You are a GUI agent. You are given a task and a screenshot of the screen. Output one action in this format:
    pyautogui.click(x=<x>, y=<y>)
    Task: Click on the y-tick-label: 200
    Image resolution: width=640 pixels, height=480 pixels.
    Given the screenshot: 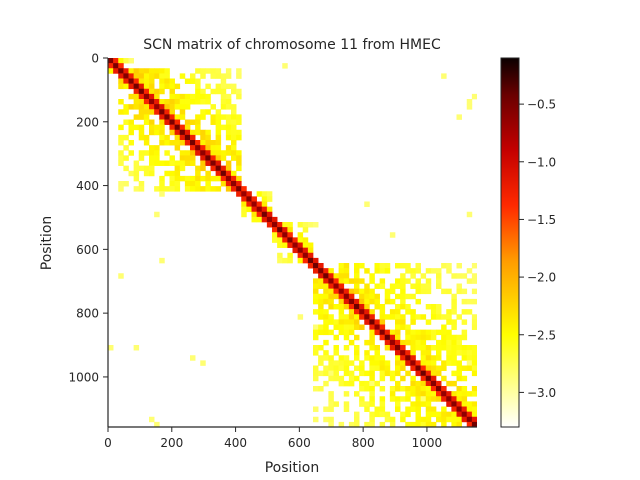 What is the action you would take?
    pyautogui.click(x=87, y=122)
    